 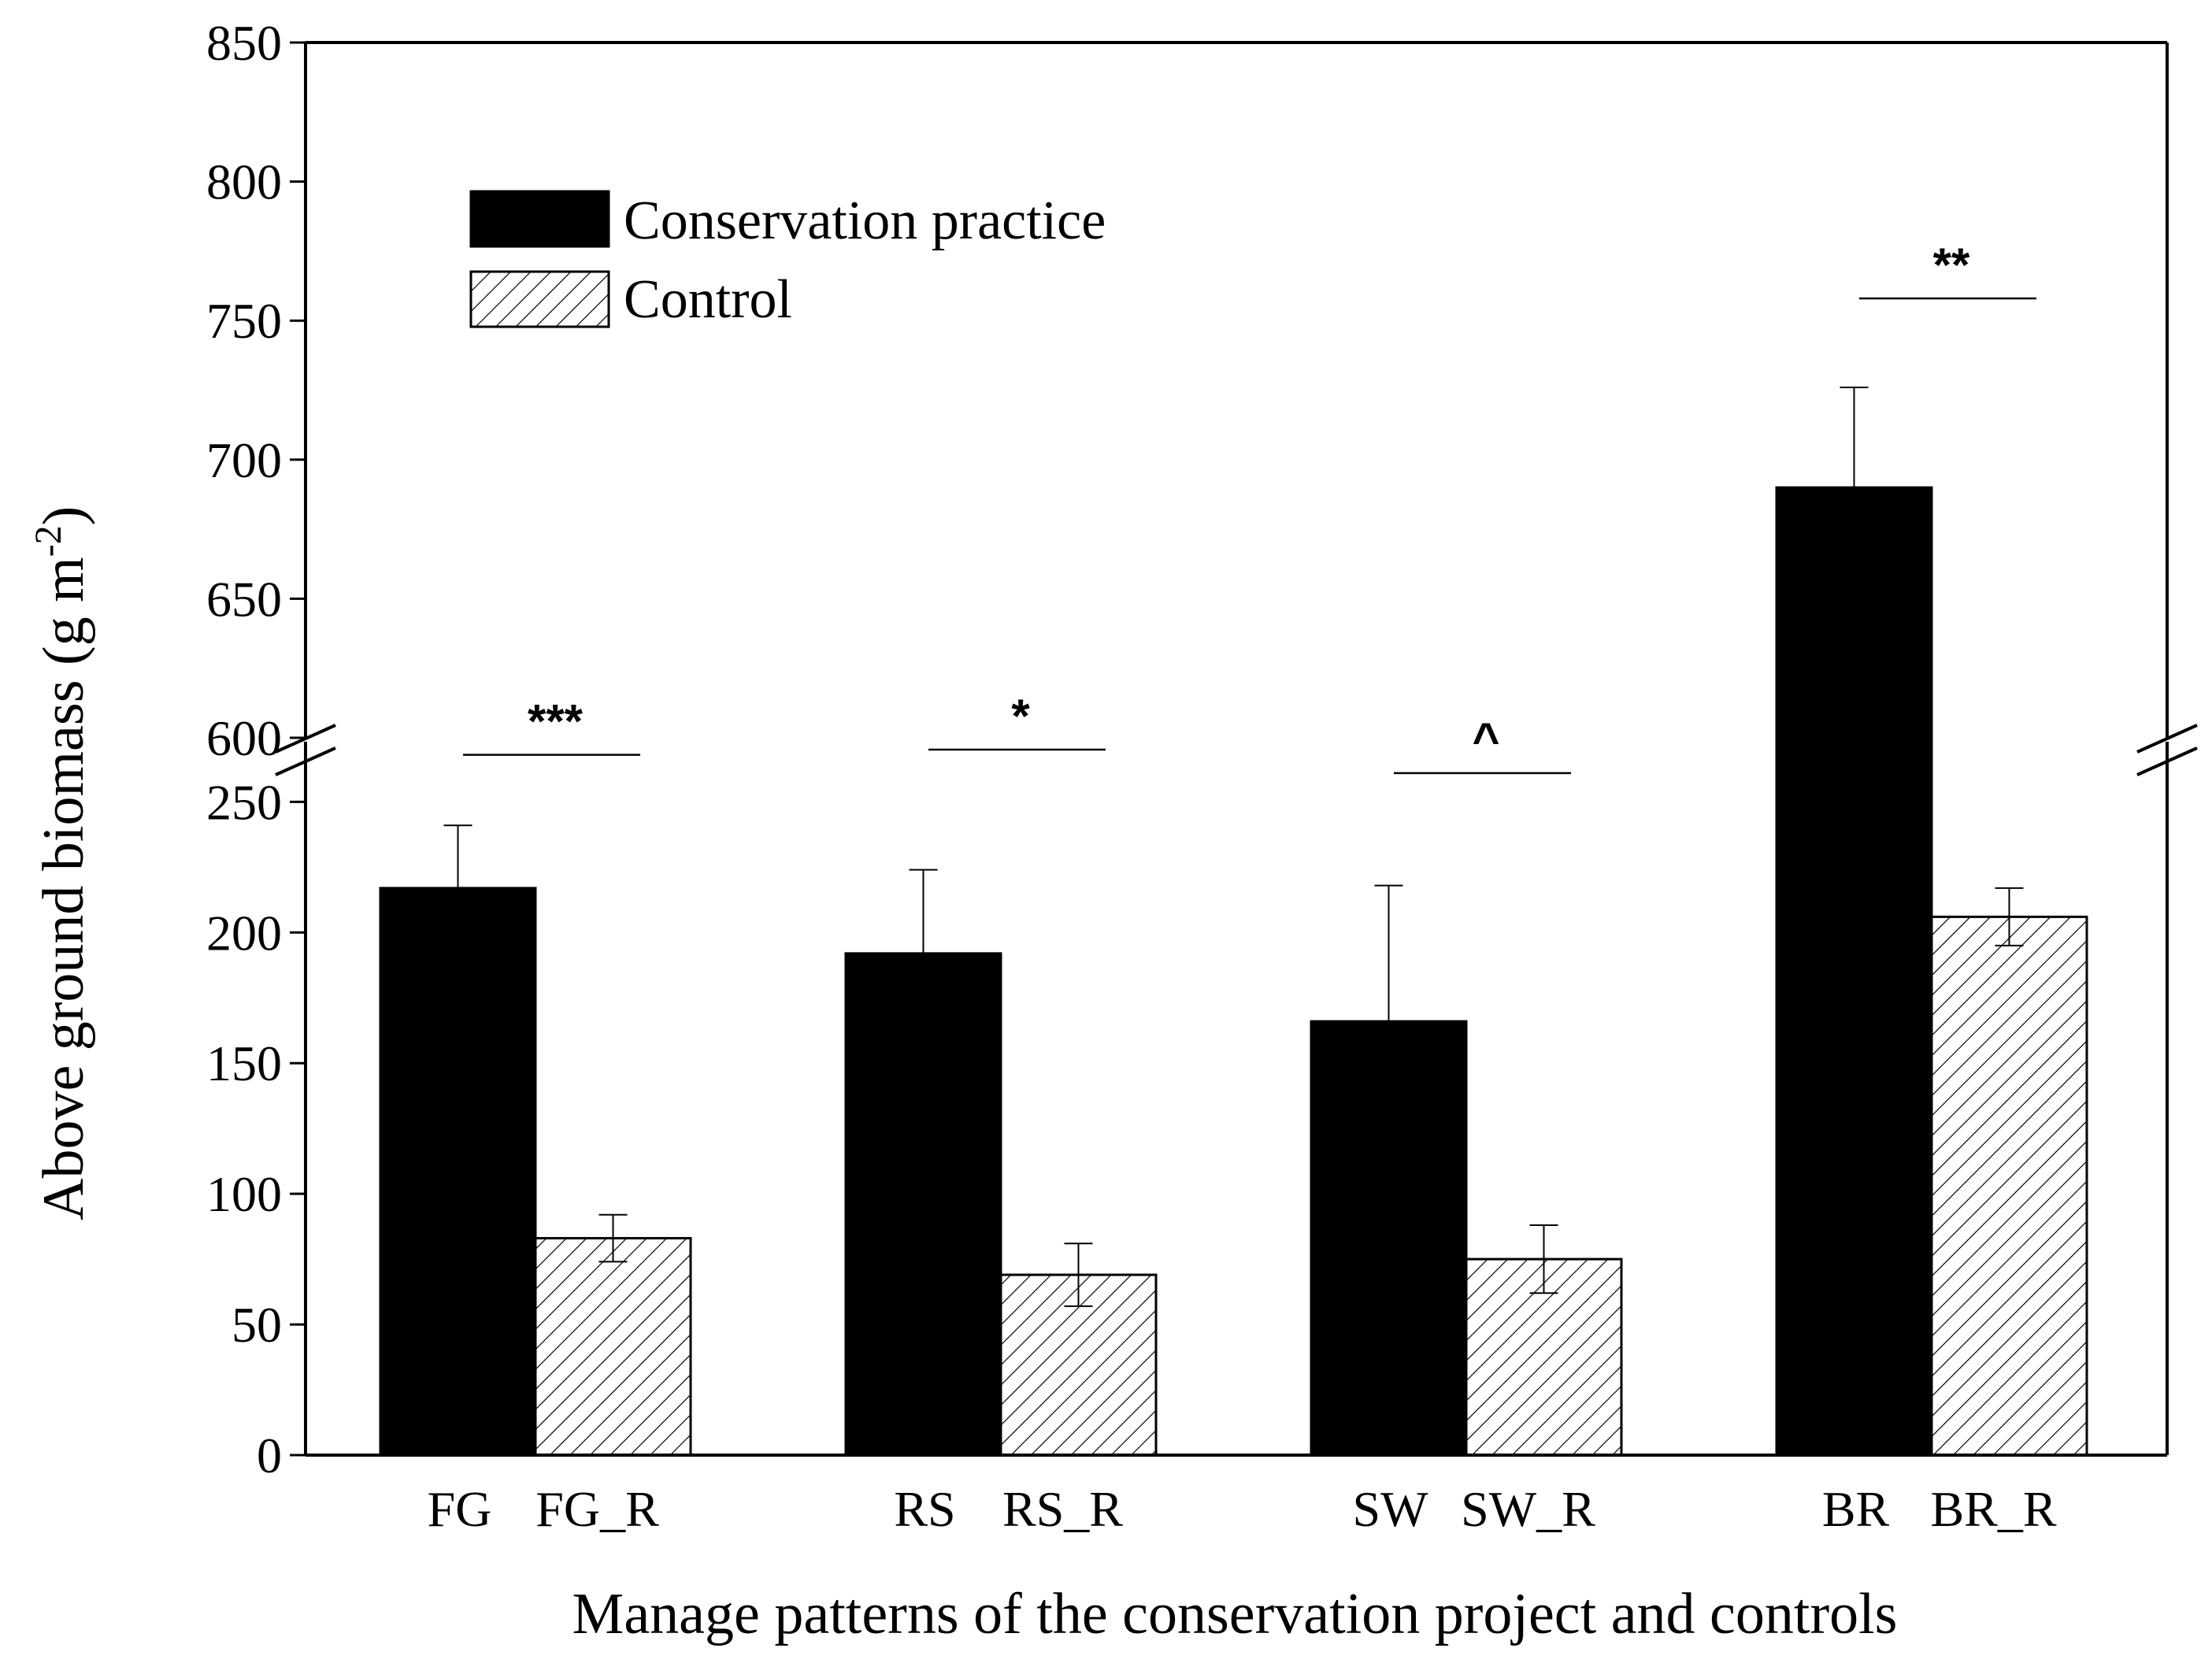 I want to click on y-axis-title-close: ), so click(x=64, y=516).